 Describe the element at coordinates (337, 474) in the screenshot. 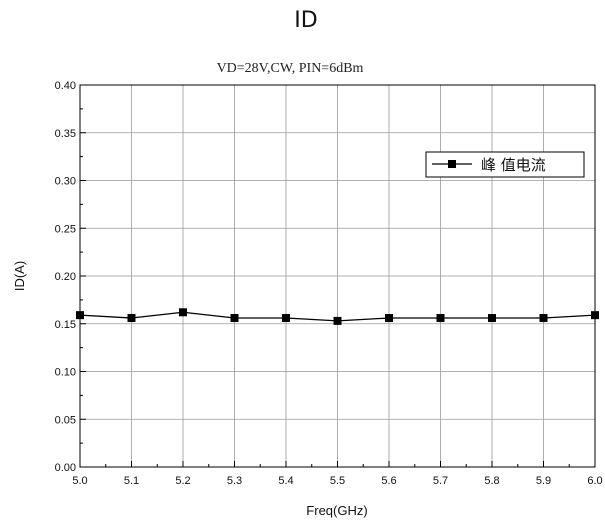

I see `x-axis: 5.0 5.1 5.2 5.3 5.4 5.5 5.6 5.7 5.8 5.9 6.0` at that location.